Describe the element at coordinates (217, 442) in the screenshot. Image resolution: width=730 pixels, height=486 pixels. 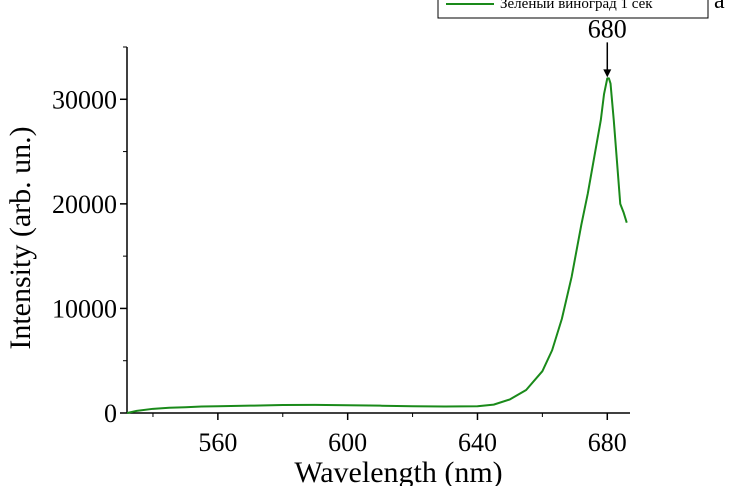
I see `x-tick-label: 560` at that location.